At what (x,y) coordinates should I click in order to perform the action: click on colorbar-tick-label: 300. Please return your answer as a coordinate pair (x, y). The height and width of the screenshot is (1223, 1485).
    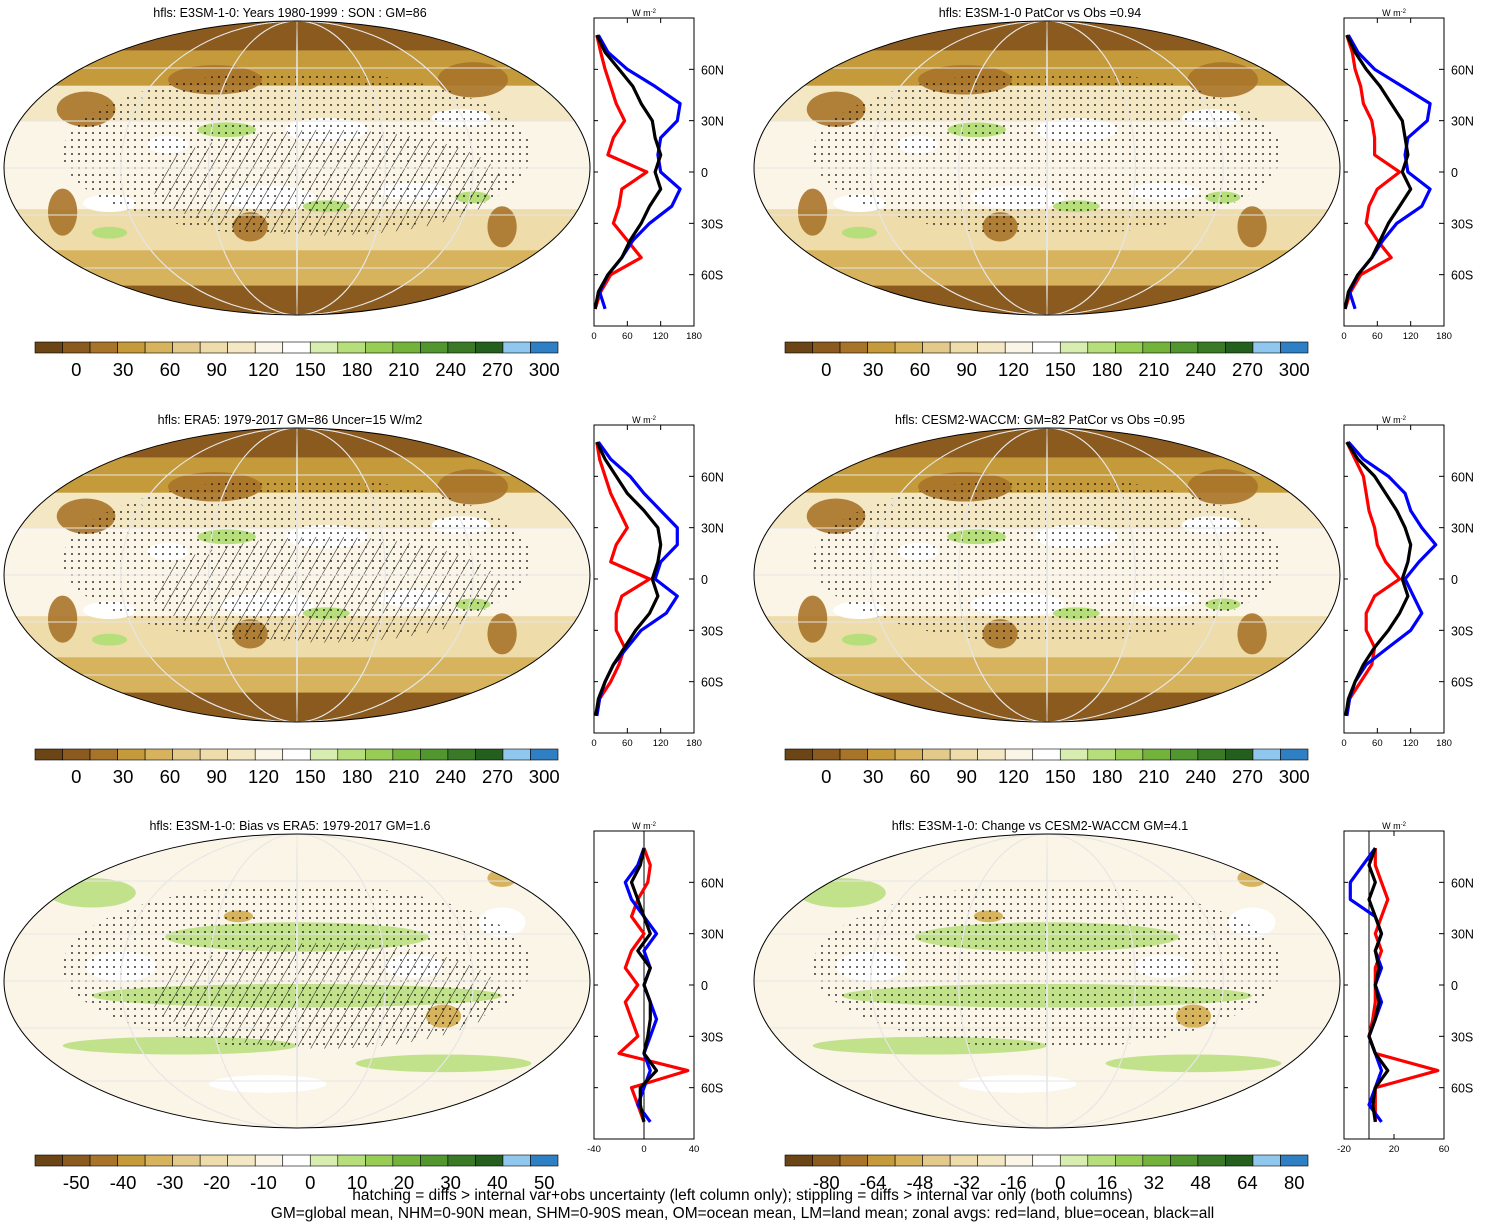
    Looking at the image, I should click on (544, 776).